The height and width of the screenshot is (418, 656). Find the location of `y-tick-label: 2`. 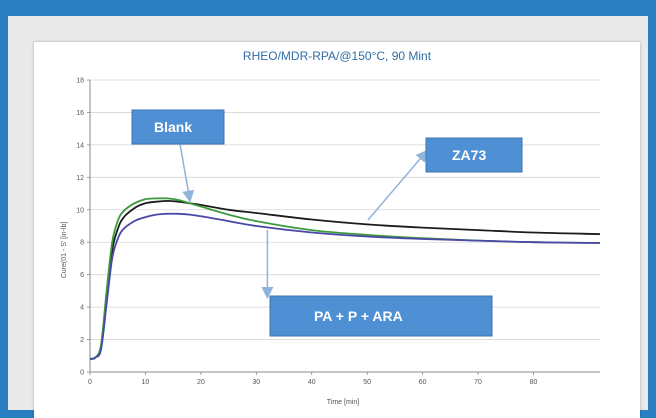

y-tick-label: 2 is located at coordinates (82, 340).